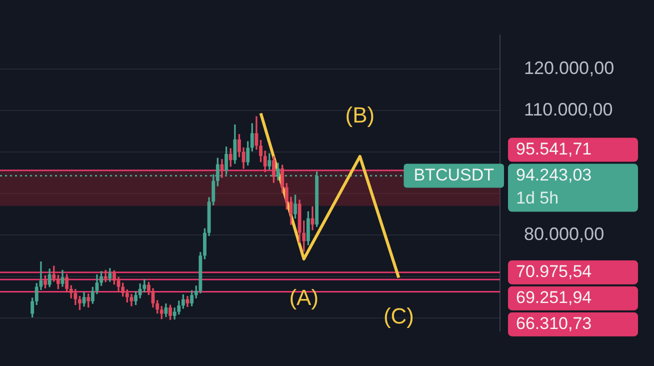 The height and width of the screenshot is (366, 654). Describe the element at coordinates (398, 316) in the screenshot. I see `annotation: (C)` at that location.